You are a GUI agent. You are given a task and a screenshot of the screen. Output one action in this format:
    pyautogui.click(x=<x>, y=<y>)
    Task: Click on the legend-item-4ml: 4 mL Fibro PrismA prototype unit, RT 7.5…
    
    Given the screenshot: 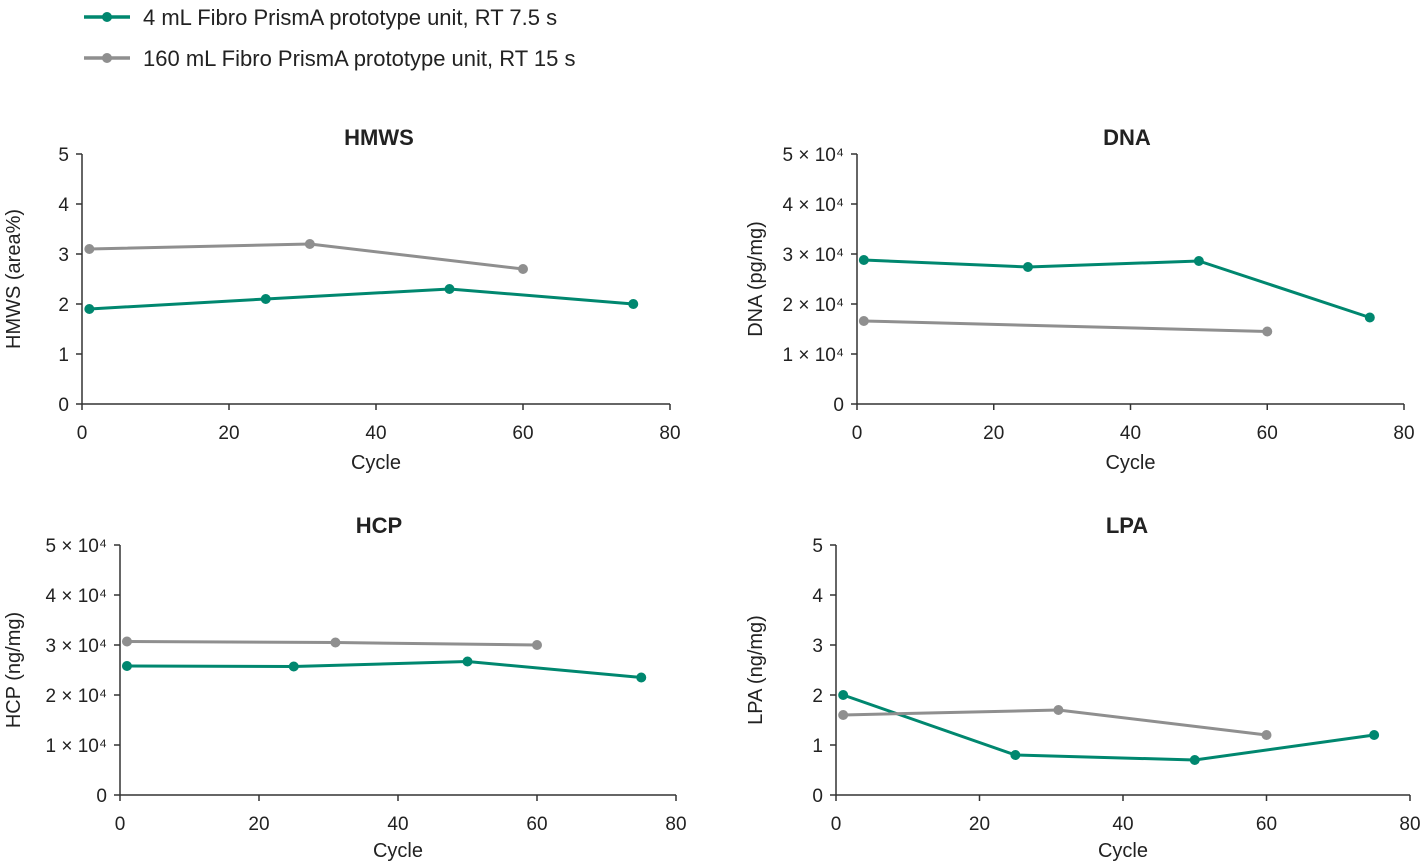 What is the action you would take?
    pyautogui.click(x=320, y=17)
    